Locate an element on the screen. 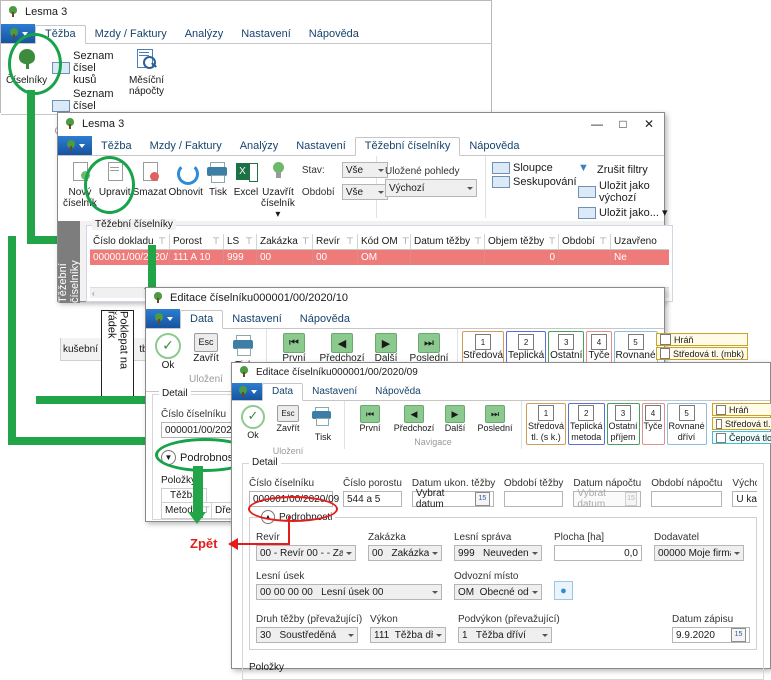  seskupovani-item: Seskupování is located at coordinates (533, 182).